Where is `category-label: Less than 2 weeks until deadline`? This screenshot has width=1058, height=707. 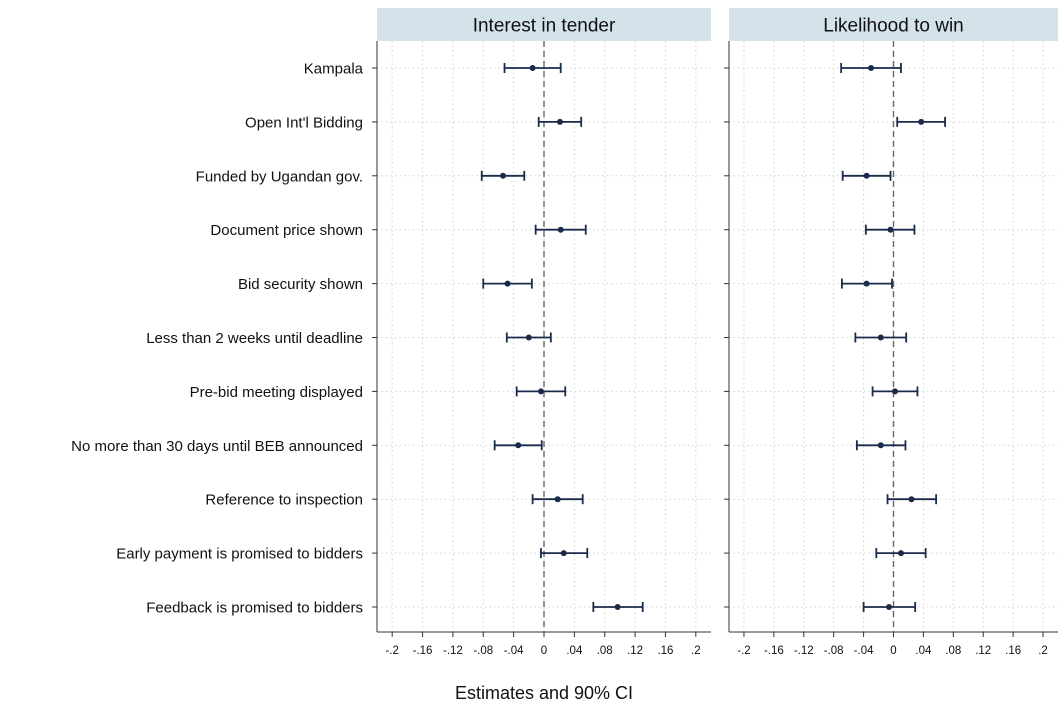 category-label: Less than 2 weeks until deadline is located at coordinates (254, 338).